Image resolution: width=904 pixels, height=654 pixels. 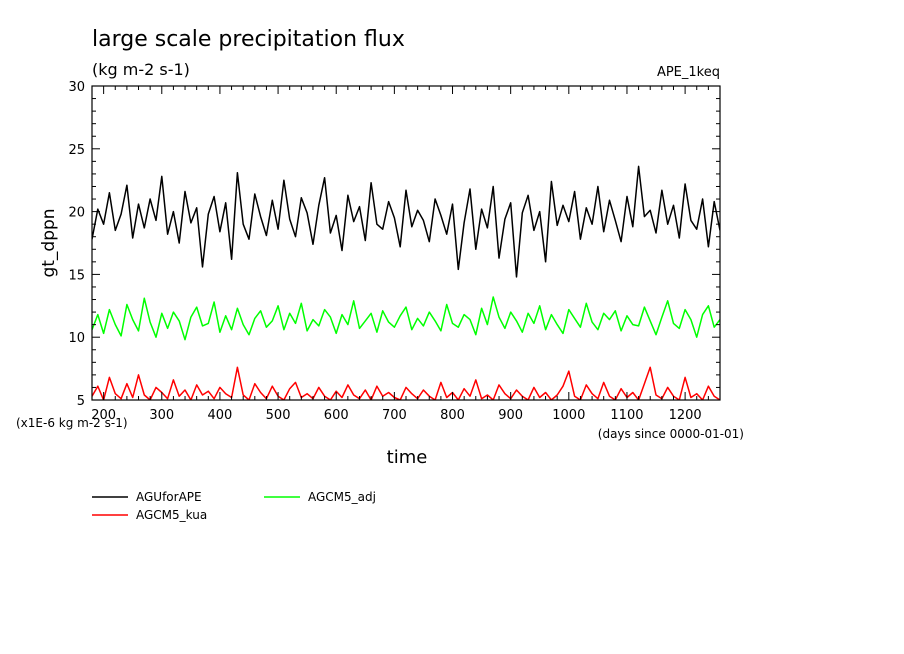 What do you see at coordinates (510, 415) in the screenshot?
I see `x-tick-label: 900` at bounding box center [510, 415].